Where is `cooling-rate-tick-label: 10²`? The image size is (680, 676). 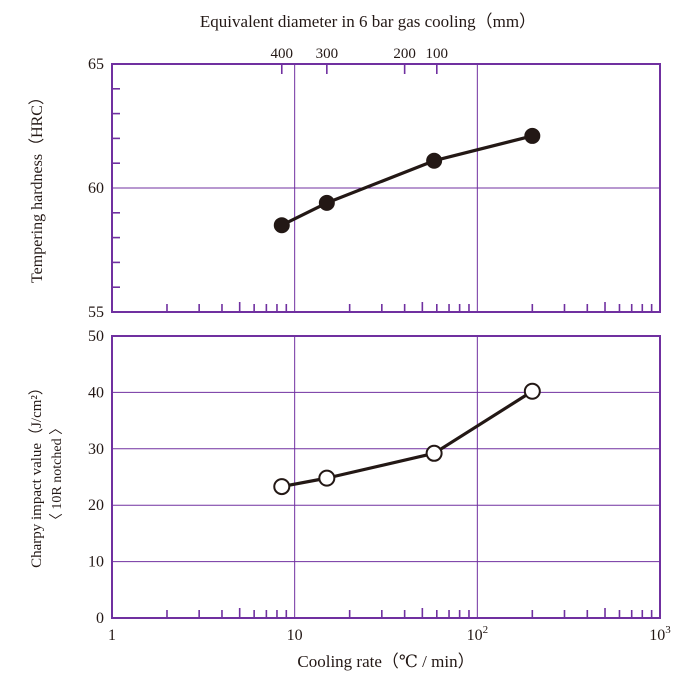
cooling-rate-tick-label: 10² is located at coordinates (478, 634).